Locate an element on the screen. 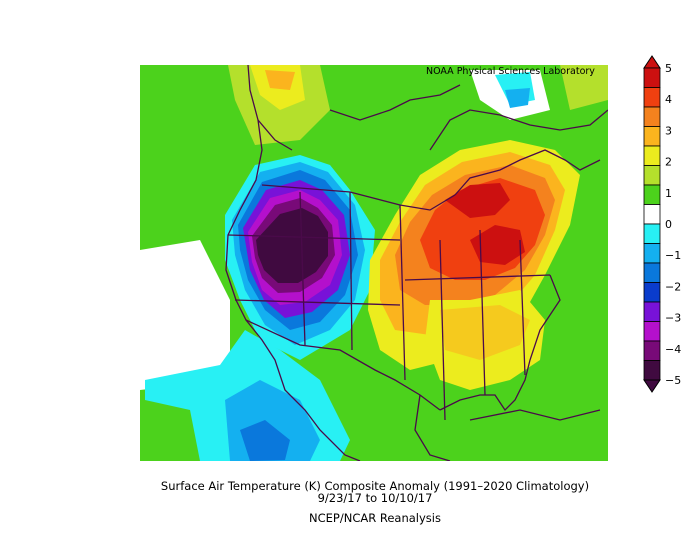 The width and height of the screenshot is (700, 542). colorbar-bottom-arrow is located at coordinates (652, 386).